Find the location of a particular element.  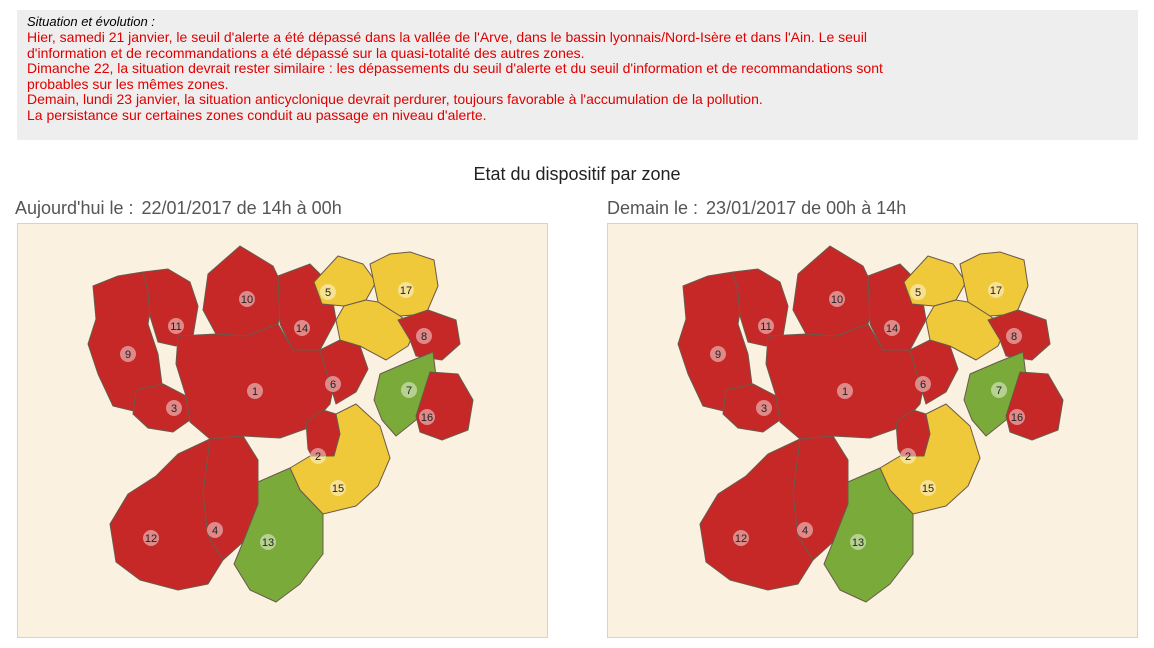

zone-1-marker is located at coordinates (845, 391).